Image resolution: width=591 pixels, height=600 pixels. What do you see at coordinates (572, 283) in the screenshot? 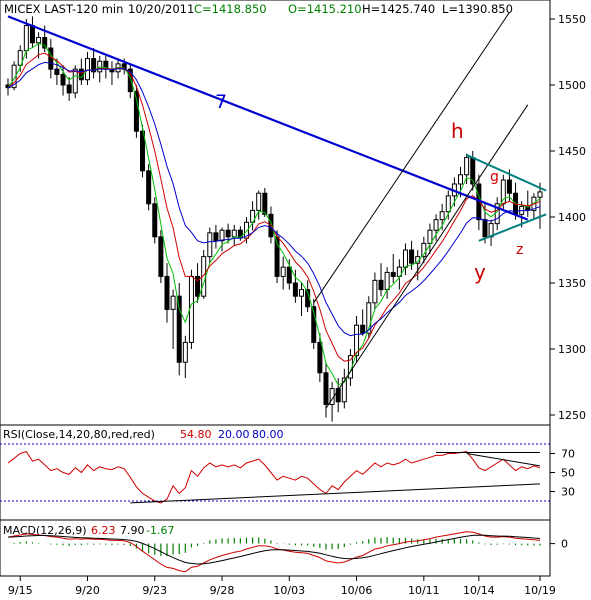
I see `price-tick-label: 1350` at bounding box center [572, 283].